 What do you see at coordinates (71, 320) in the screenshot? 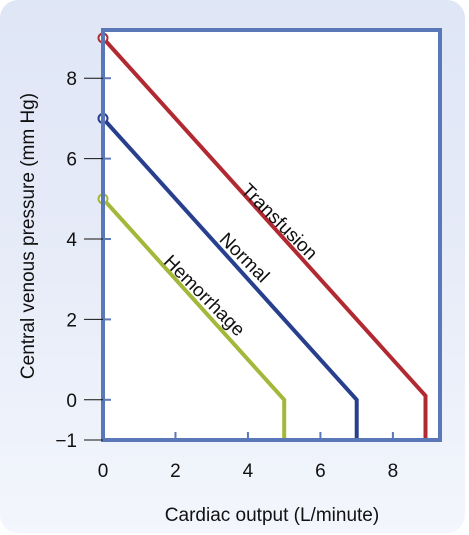
I see `y-tick-label: 2` at bounding box center [71, 320].